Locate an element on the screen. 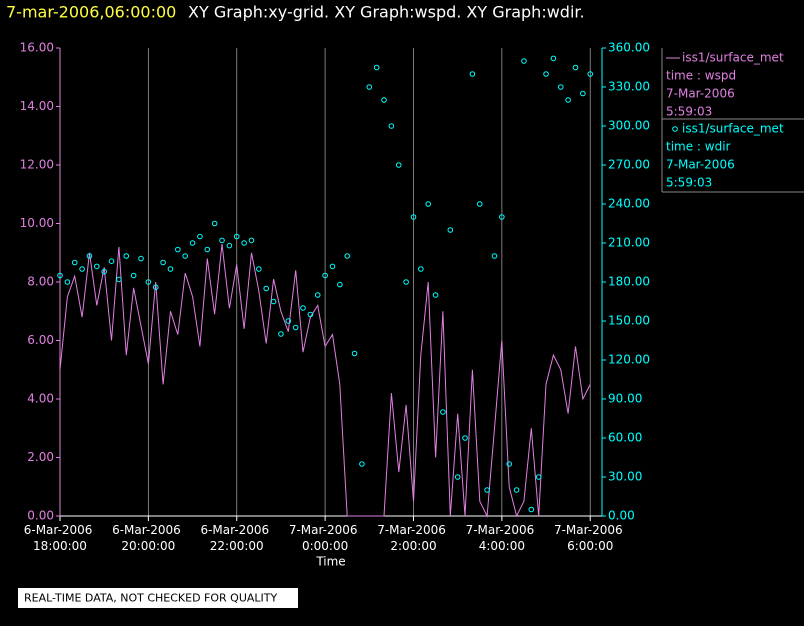 The width and height of the screenshot is (804, 626). y2-tick-label: 120.00 is located at coordinates (629, 360).